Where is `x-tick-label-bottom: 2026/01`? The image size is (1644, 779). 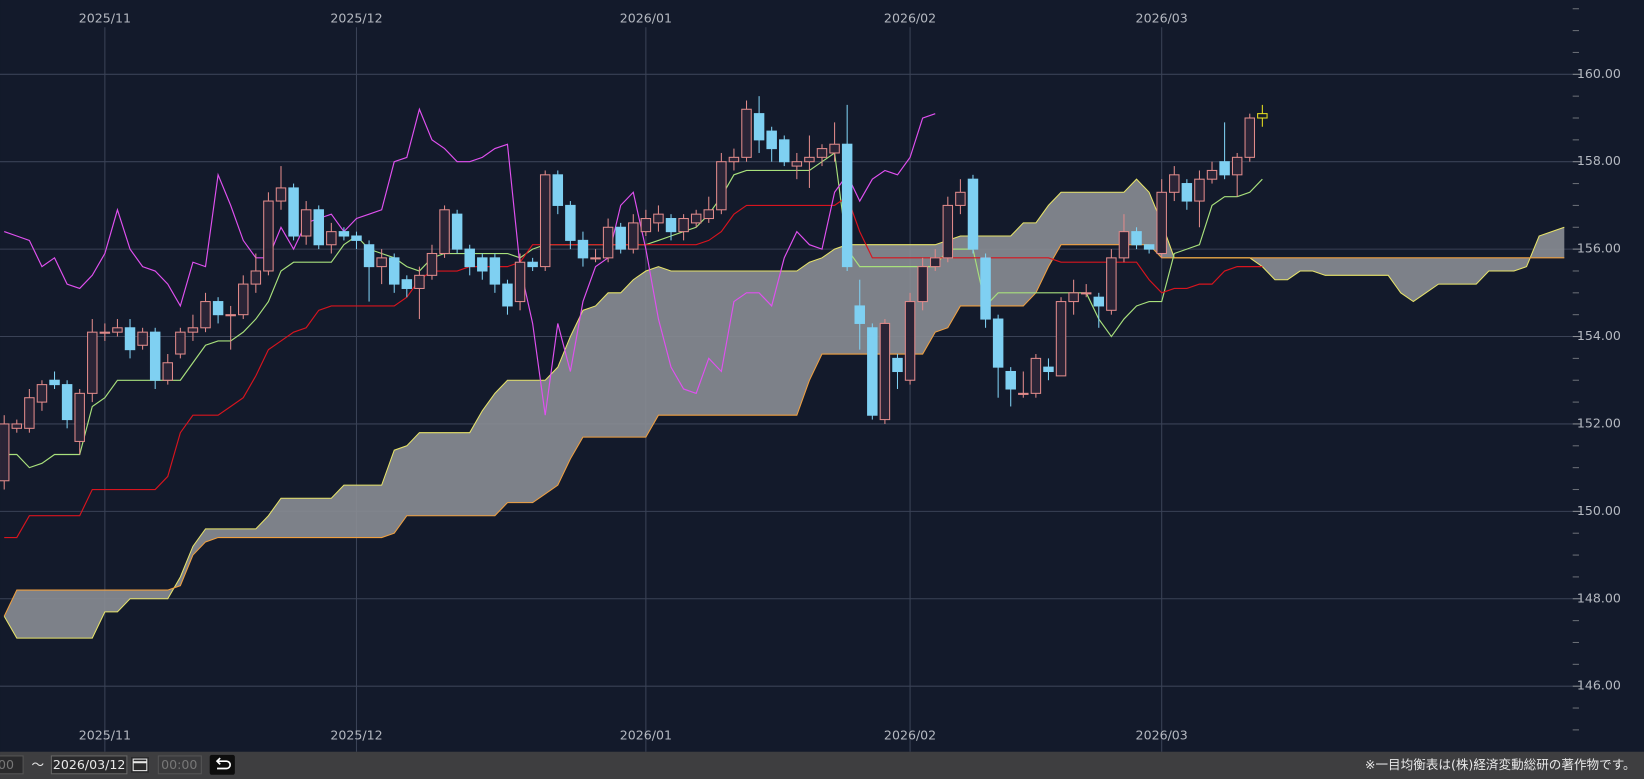
x-tick-label-bottom: 2026/01 is located at coordinates (646, 735).